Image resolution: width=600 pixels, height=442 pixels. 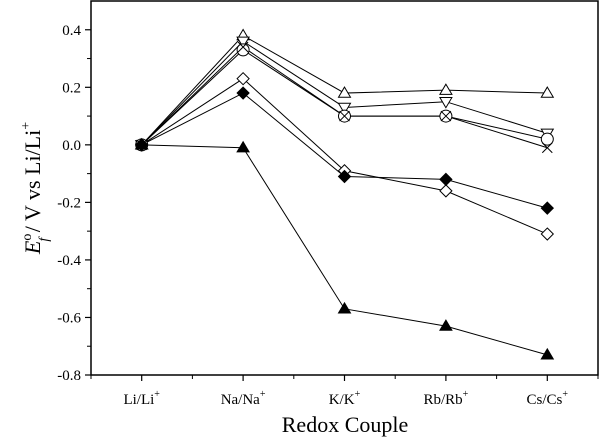 I want to click on x-axis: Li/Li+ Na/Na+ K/K+ Rb/Rb+ Cs/Cs+, so click(x=344, y=391).